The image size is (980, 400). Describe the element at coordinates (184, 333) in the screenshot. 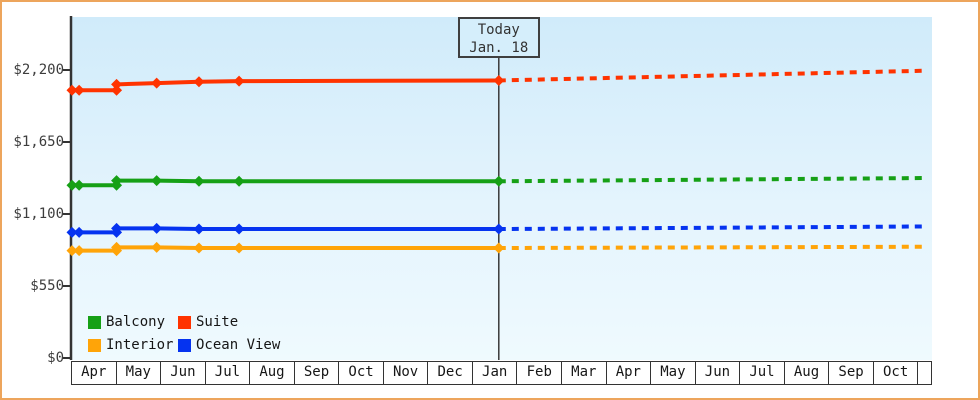

I see `legend: Balcony Suite Interior Ocean View` at that location.